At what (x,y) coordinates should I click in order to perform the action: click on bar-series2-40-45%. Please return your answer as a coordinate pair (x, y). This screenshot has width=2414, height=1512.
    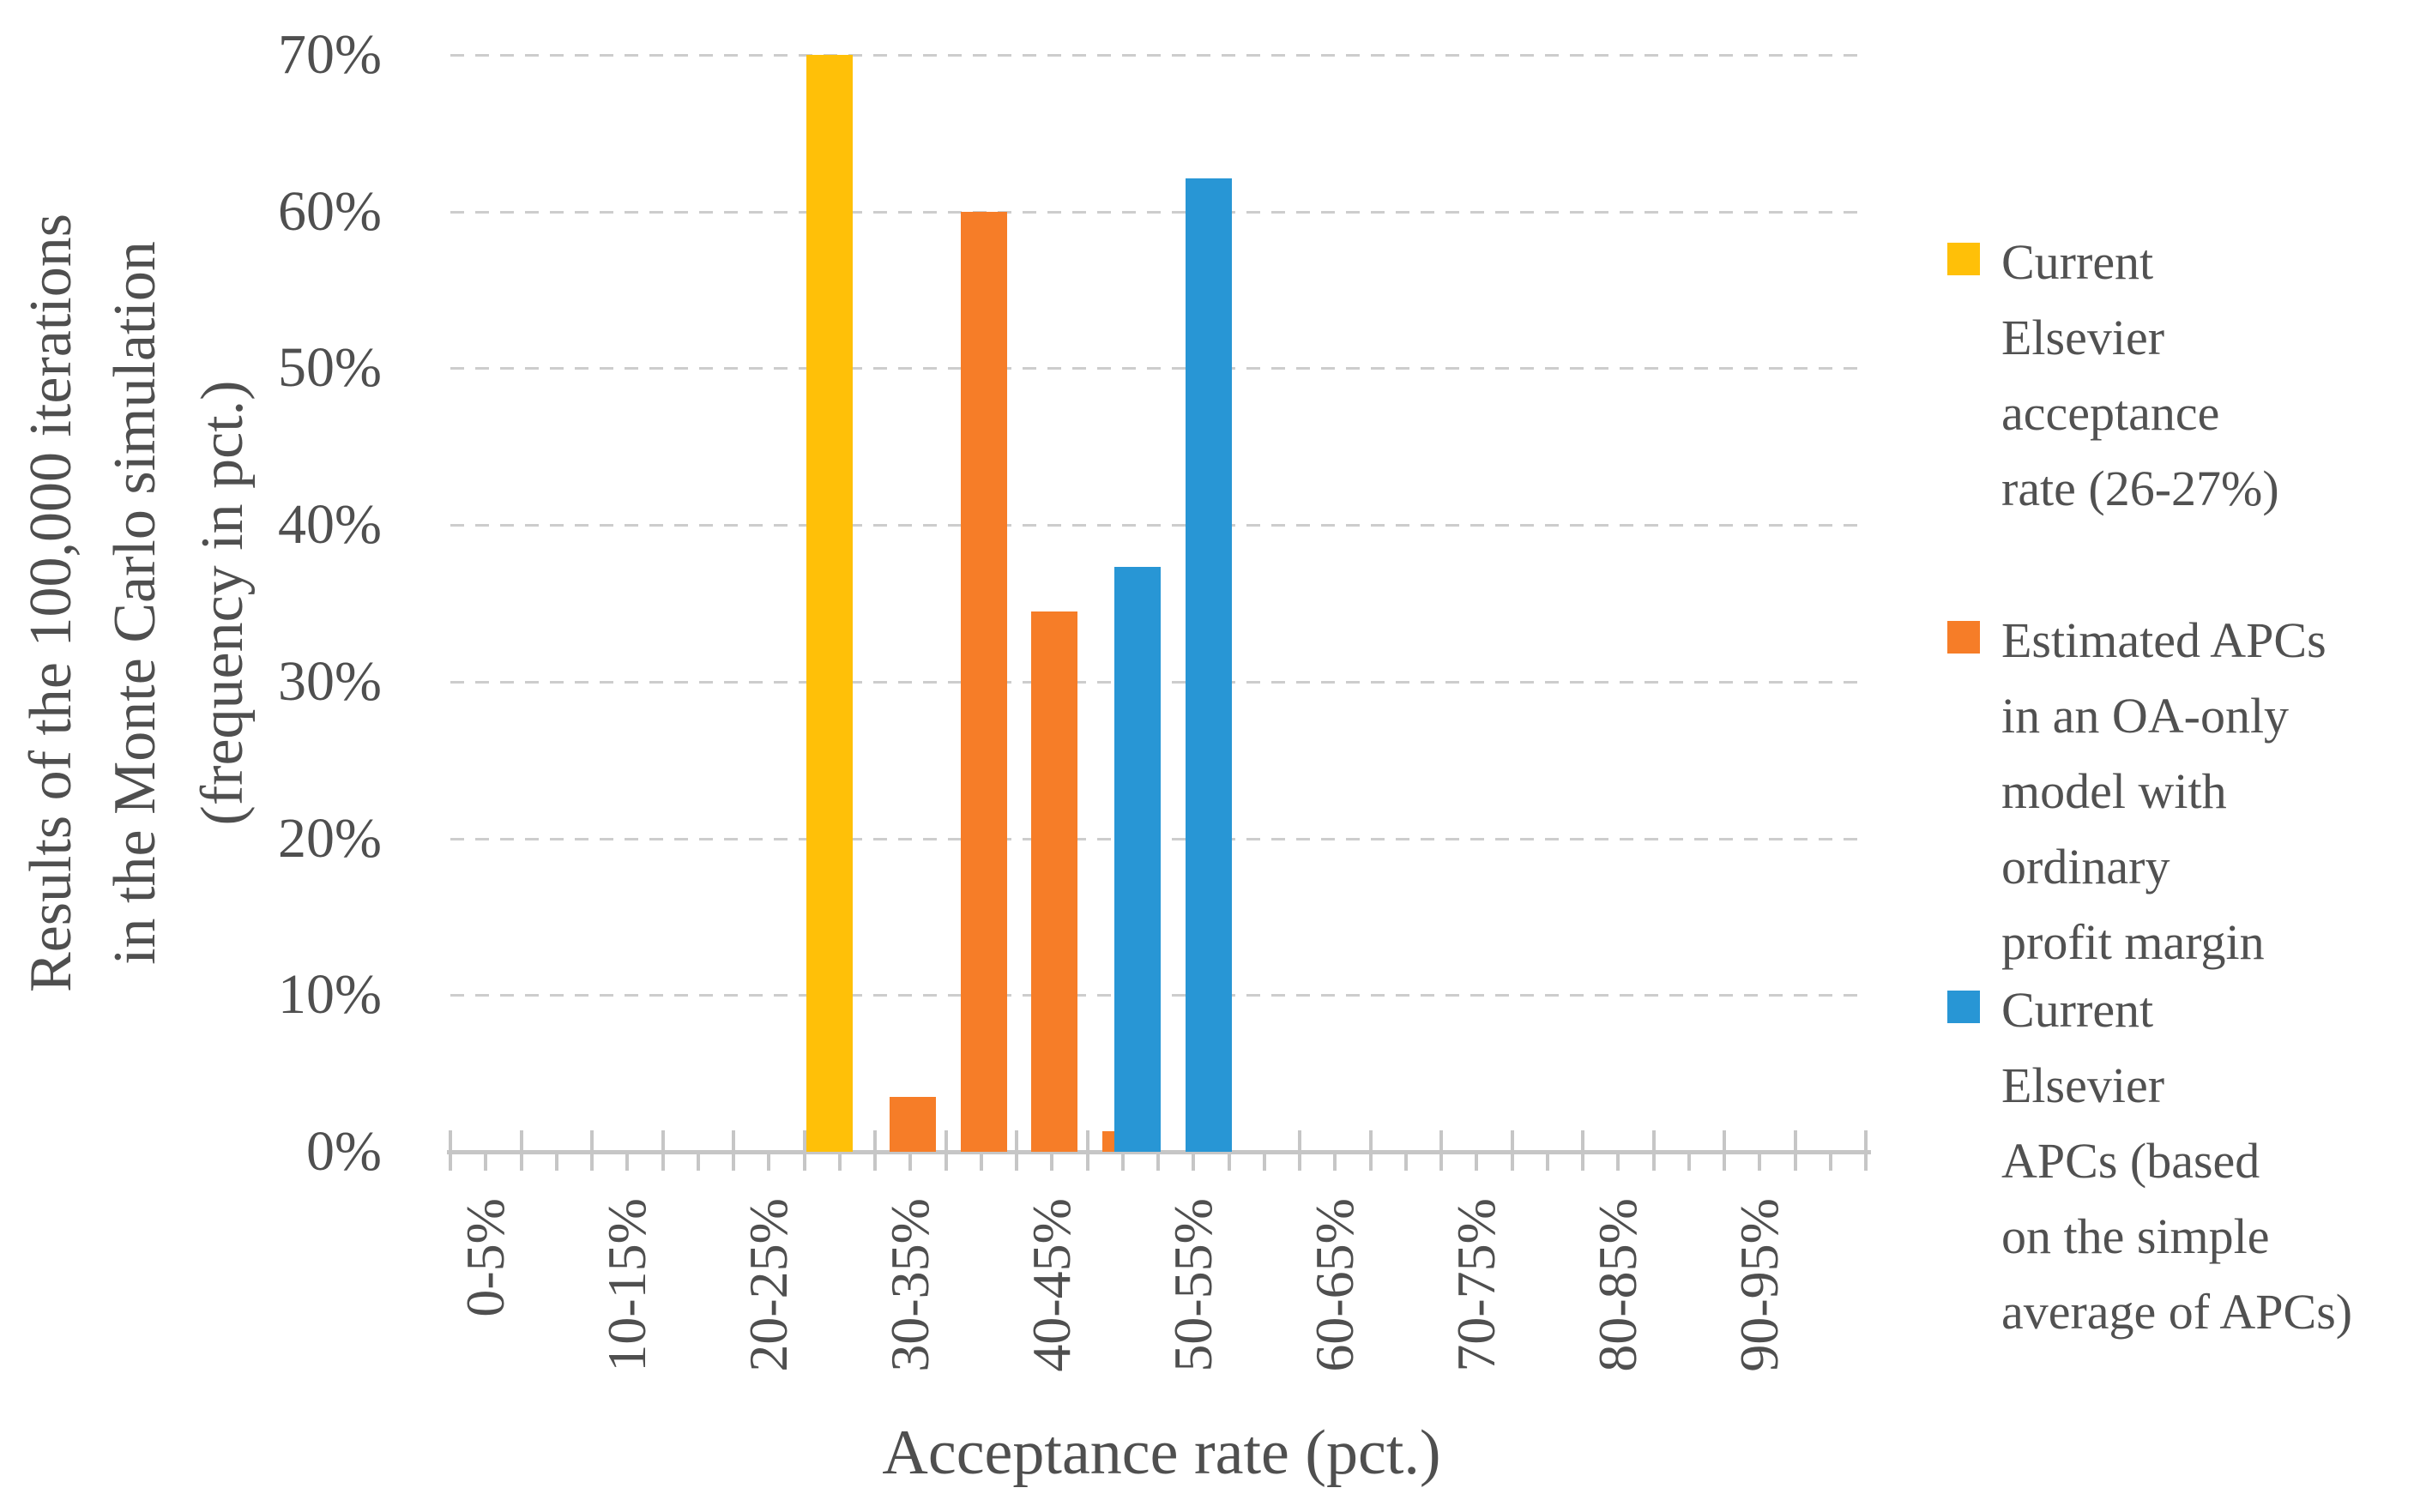
    Looking at the image, I should click on (1054, 881).